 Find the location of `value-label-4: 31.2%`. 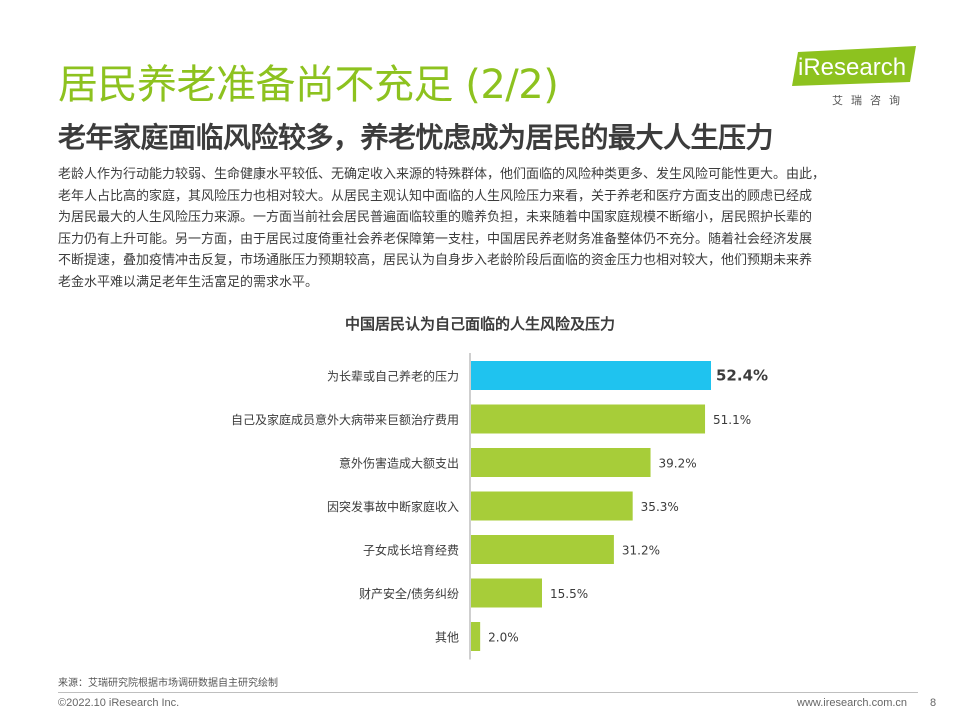

value-label-4: 31.2% is located at coordinates (641, 551).